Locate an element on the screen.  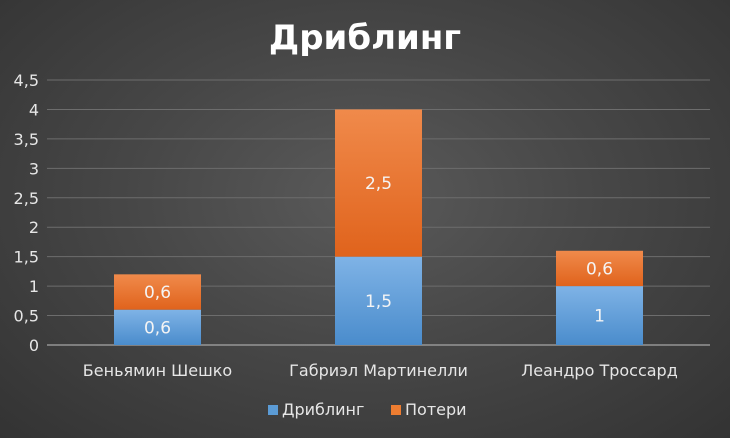
y-tick-label: 2,5 is located at coordinates (26, 198).